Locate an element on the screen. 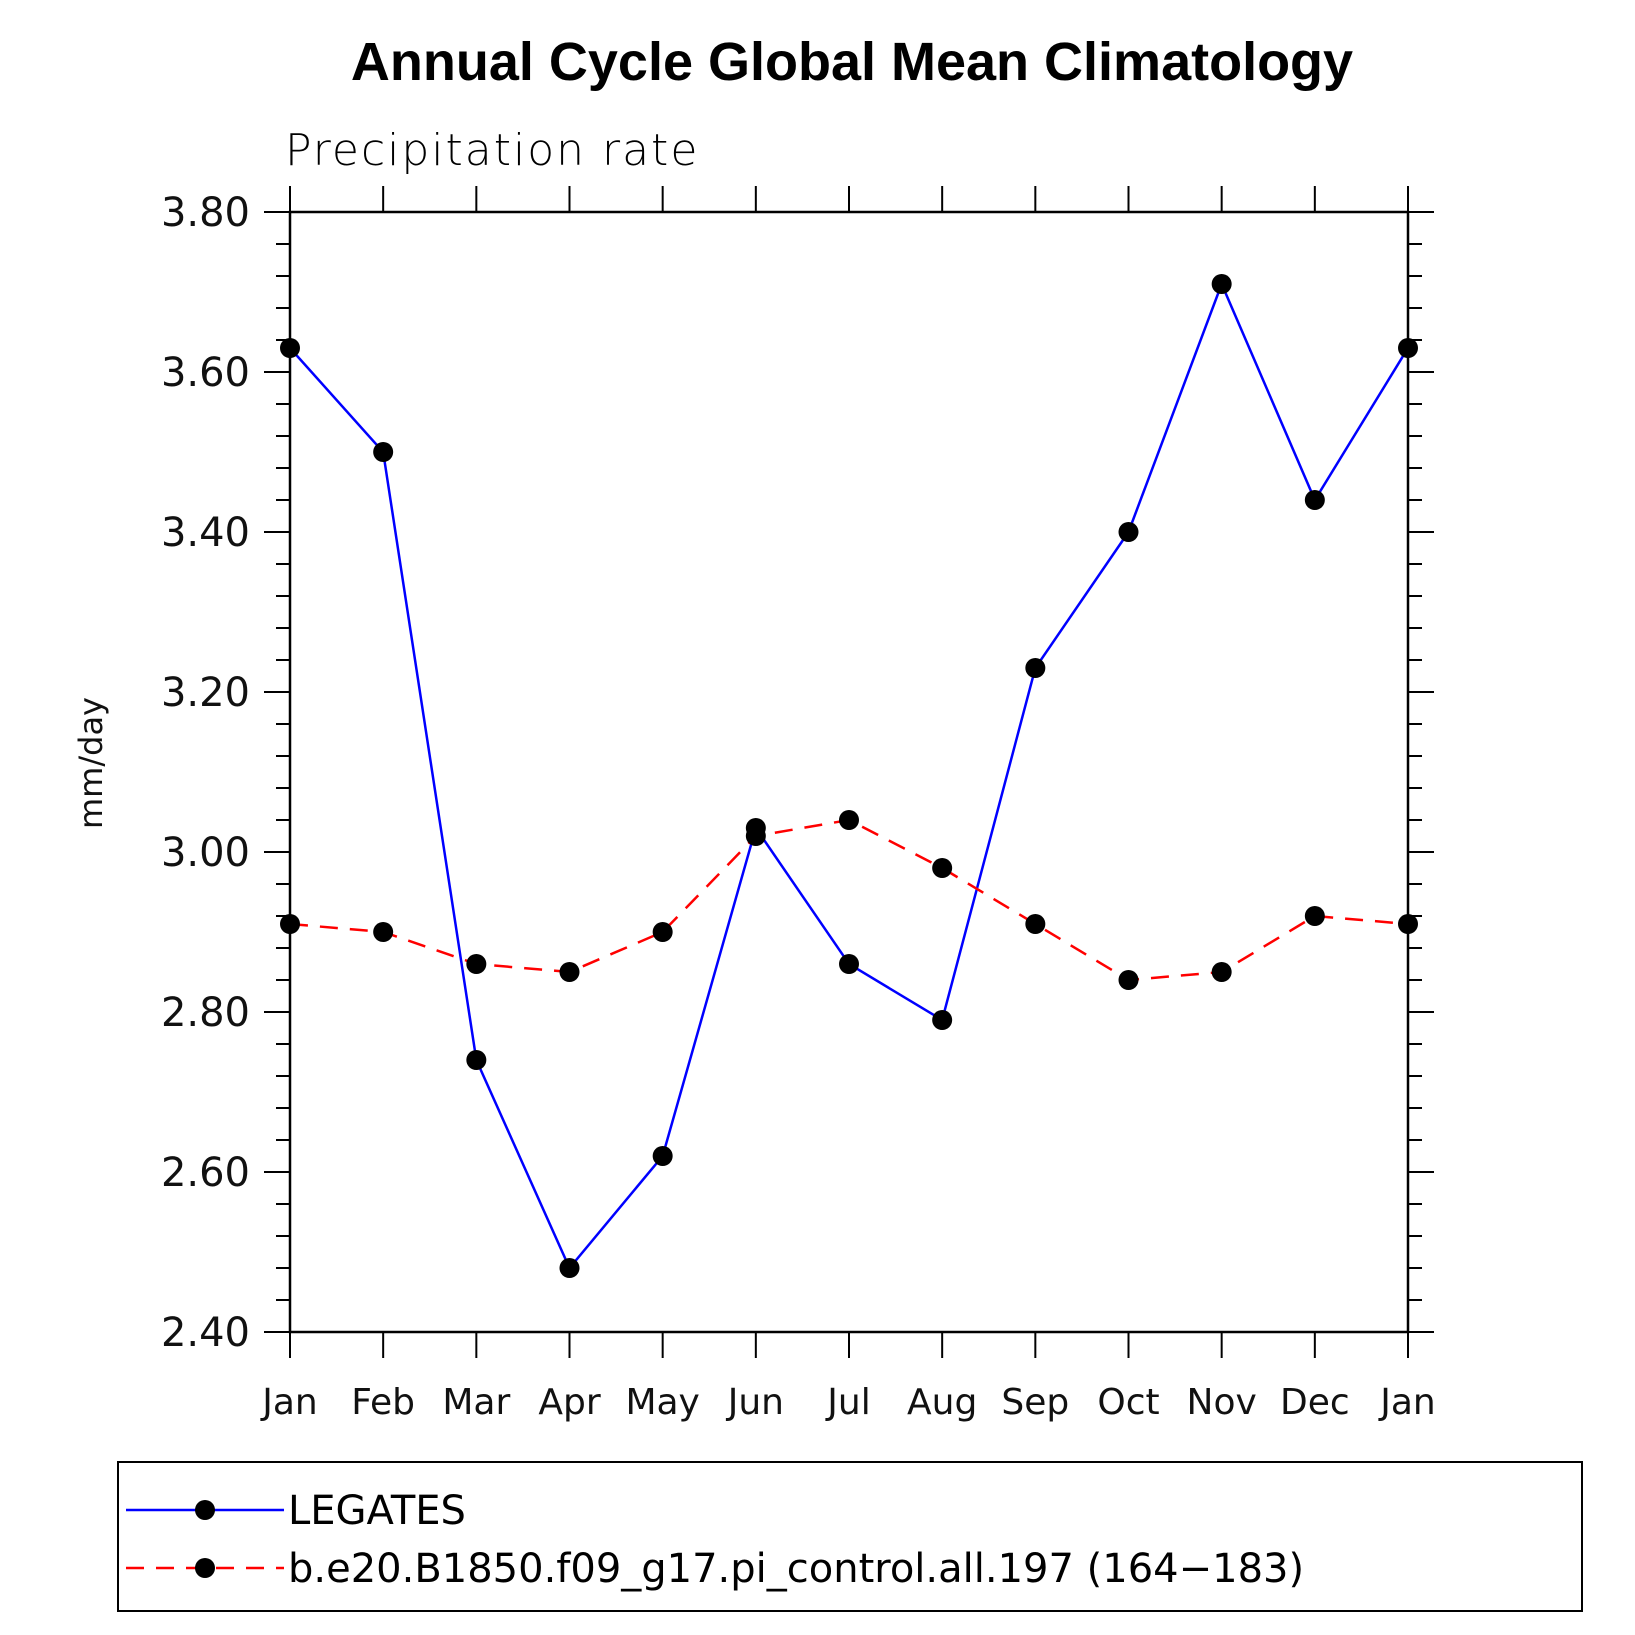 The width and height of the screenshot is (1635, 1635). y-tick-labels: 2.40 2.60 2.80 3.00 3.20 3.40 3.60 3.80 is located at coordinates (205, 773).